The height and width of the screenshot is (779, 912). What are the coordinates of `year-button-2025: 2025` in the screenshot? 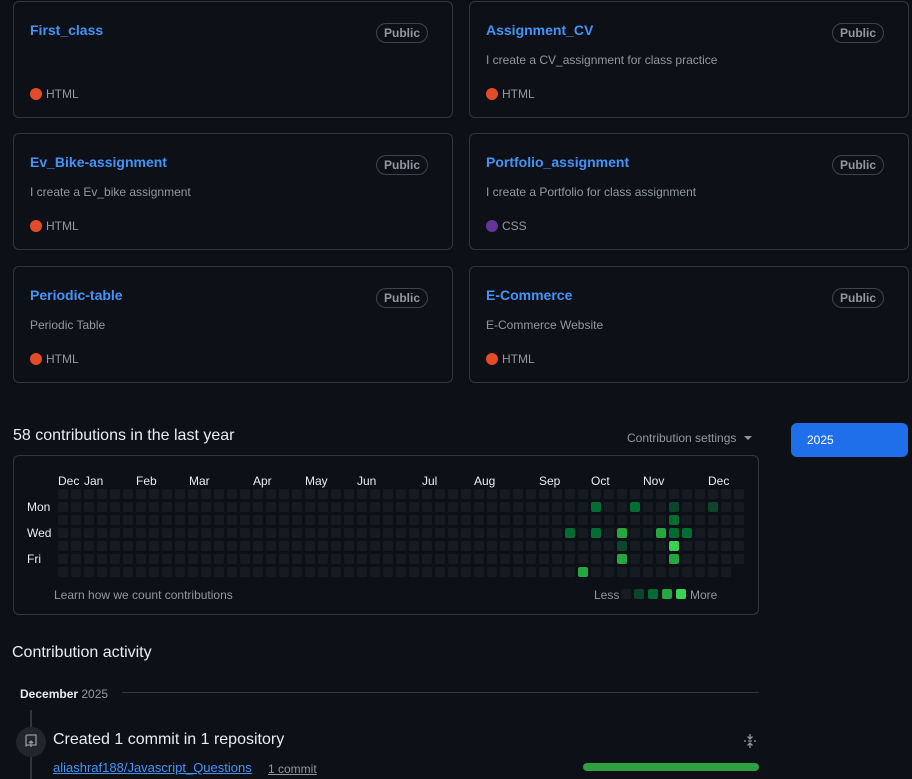 It's located at (849, 440).